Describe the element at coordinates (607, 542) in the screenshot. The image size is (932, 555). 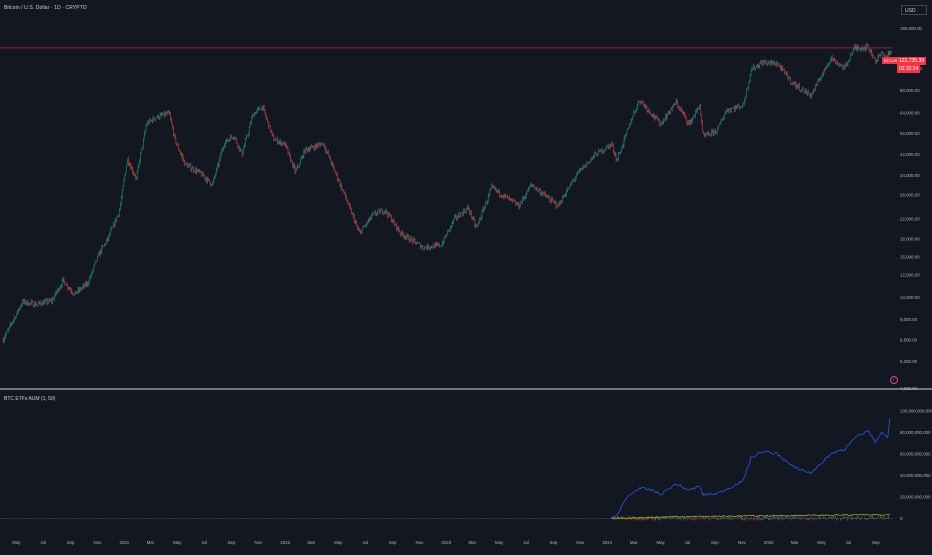
I see `x-tick-label: 2024` at that location.